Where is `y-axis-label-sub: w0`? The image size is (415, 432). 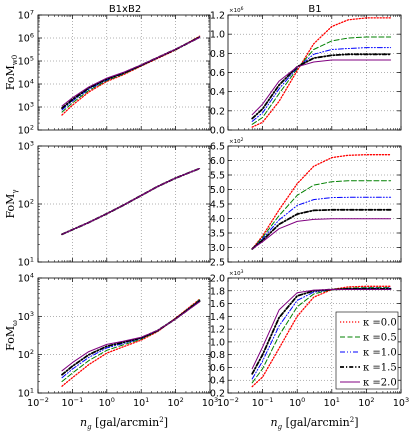
y-axis-label-sub: w0 is located at coordinates (15, 60).